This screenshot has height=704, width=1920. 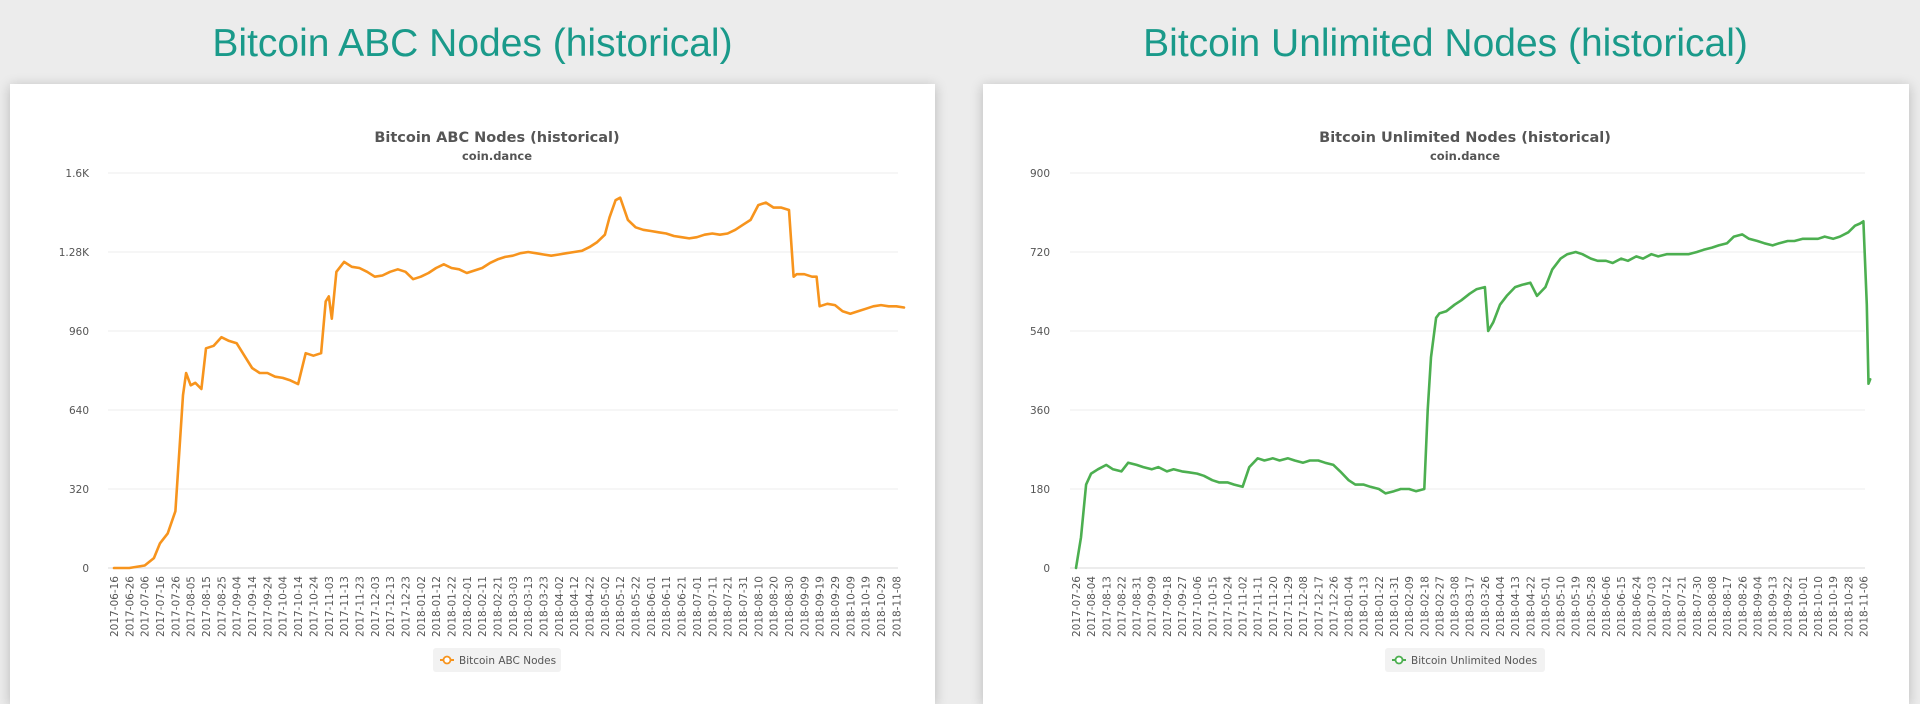 What do you see at coordinates (545, 606) in the screenshot?
I see `x-tick-label: 2018-03-23` at bounding box center [545, 606].